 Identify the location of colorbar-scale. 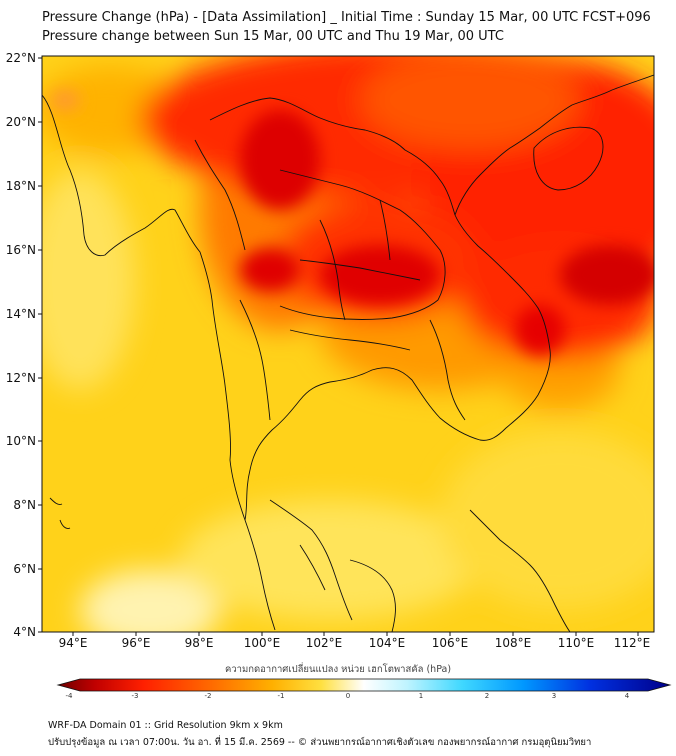
(364, 685).